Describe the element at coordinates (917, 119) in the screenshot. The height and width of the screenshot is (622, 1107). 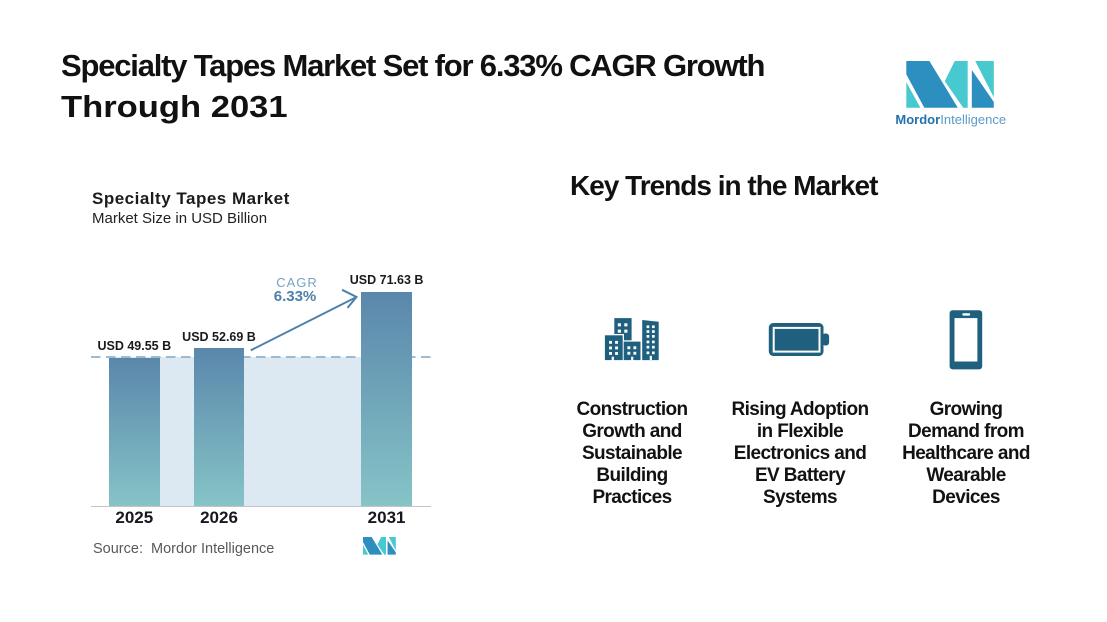
I see `svg-text: Mordor` at that location.